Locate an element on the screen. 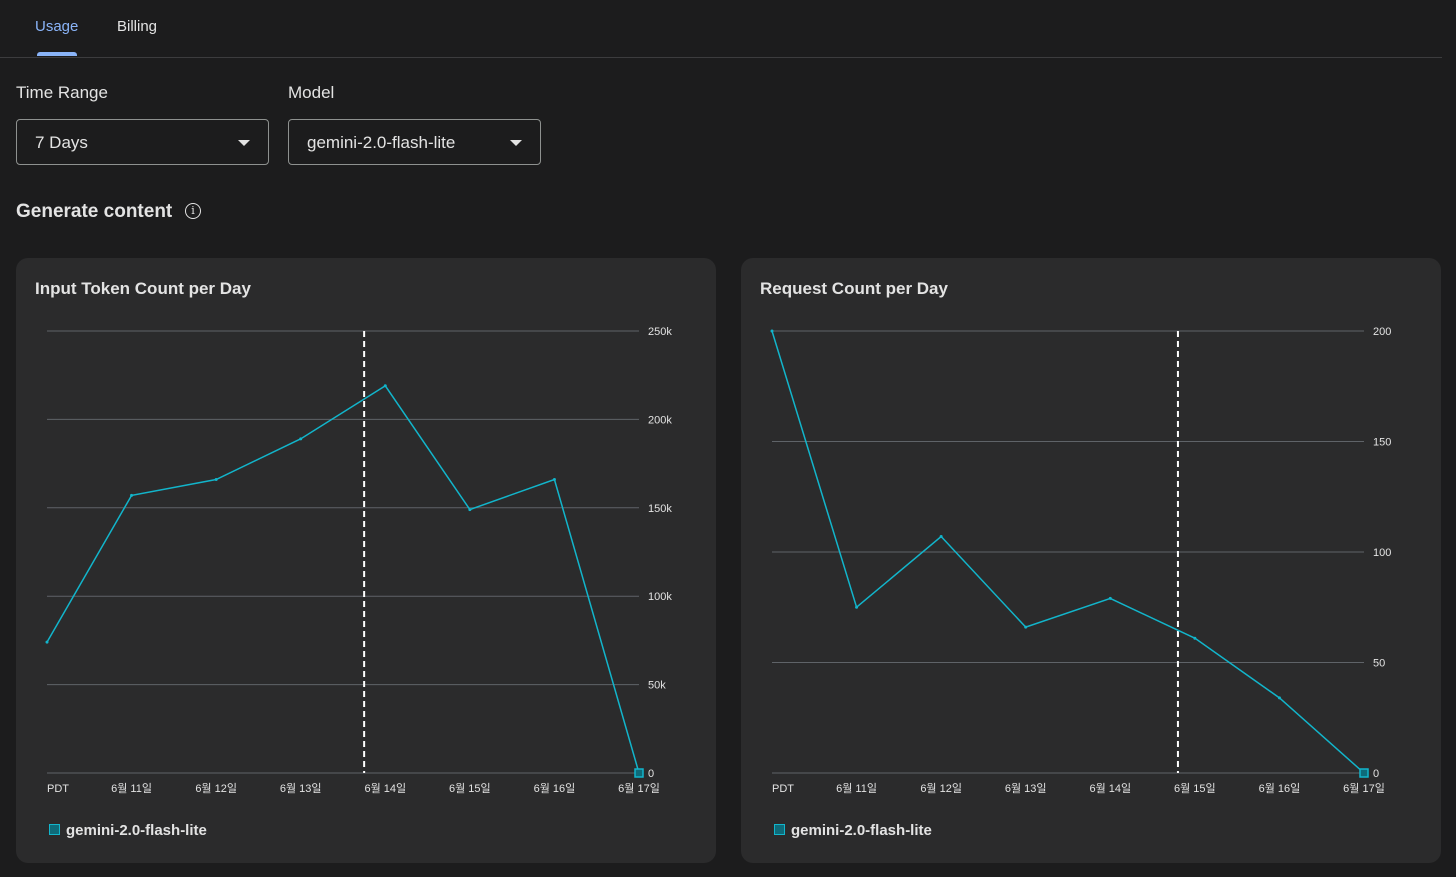  active-tab-indicator is located at coordinates (57, 54).